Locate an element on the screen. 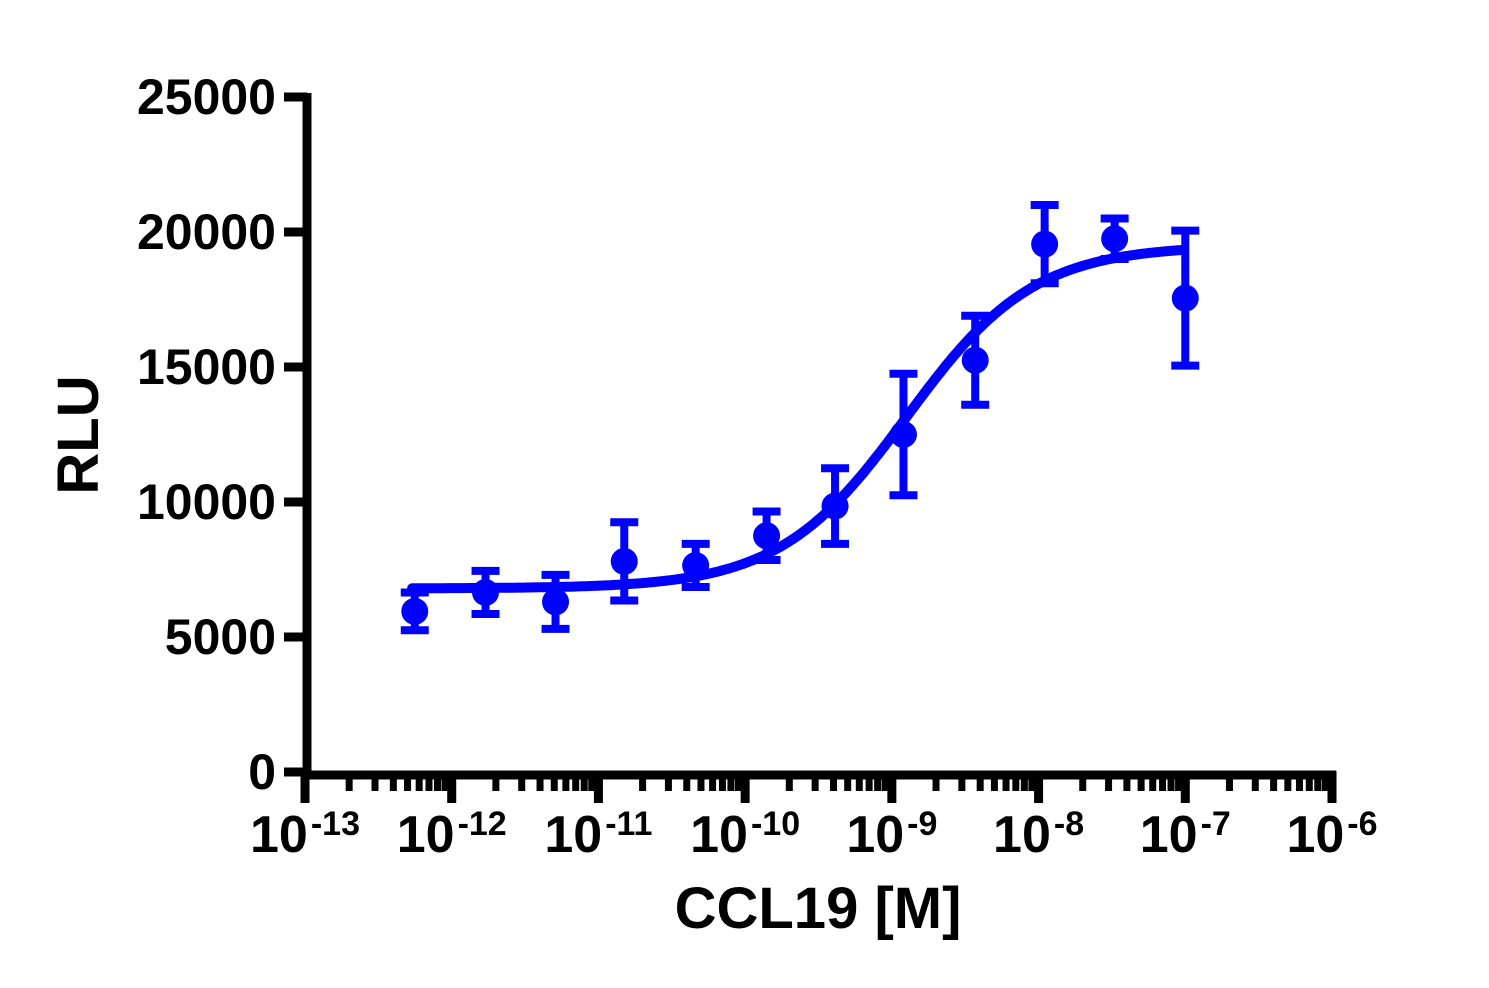 The image size is (1489, 988). y-tick-label: 25000 is located at coordinates (206, 97).